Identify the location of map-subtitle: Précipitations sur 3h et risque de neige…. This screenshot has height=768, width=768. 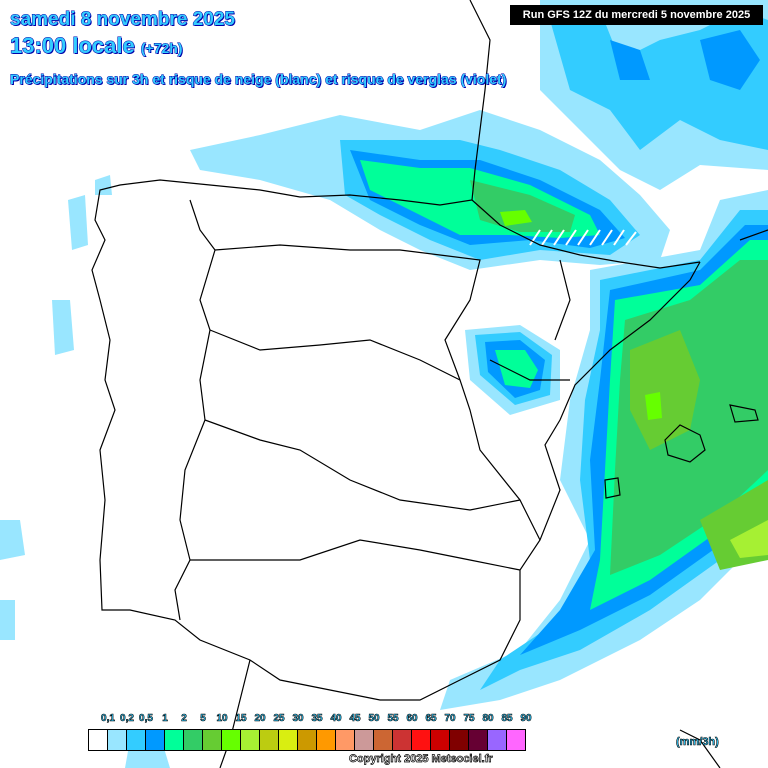
(258, 79).